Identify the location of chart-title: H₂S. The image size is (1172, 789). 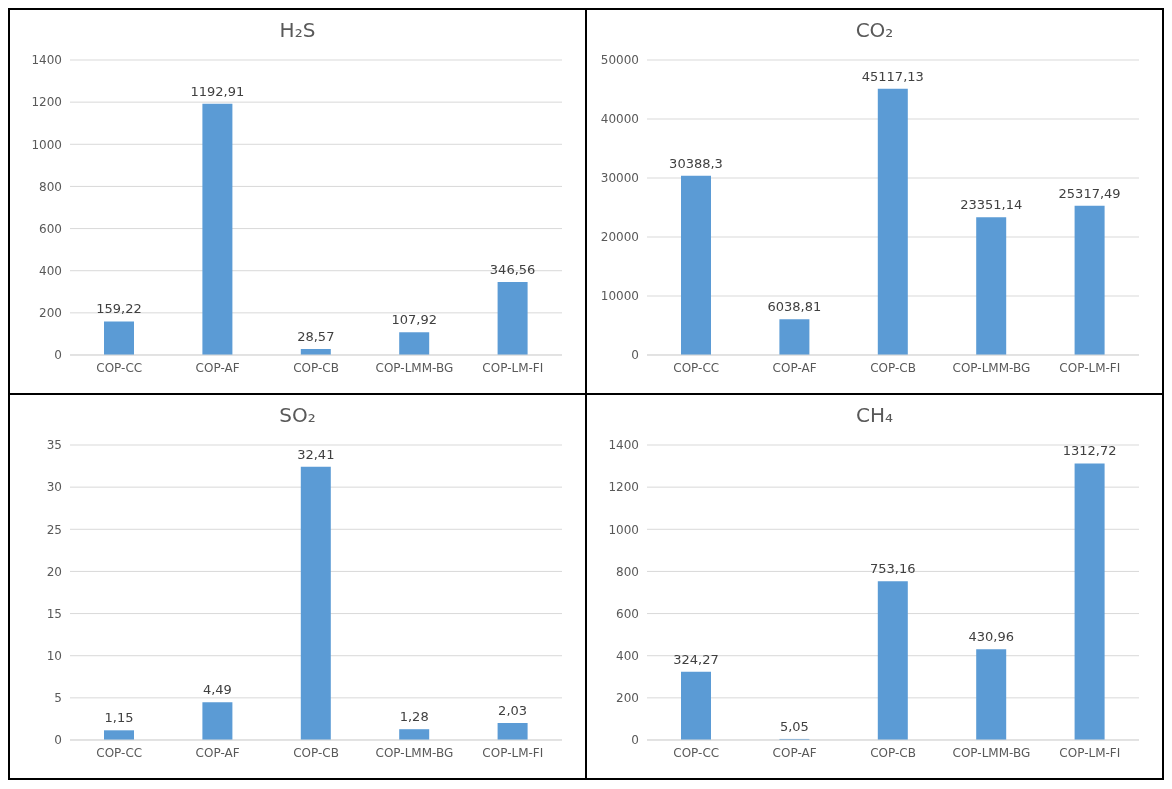
(297, 30).